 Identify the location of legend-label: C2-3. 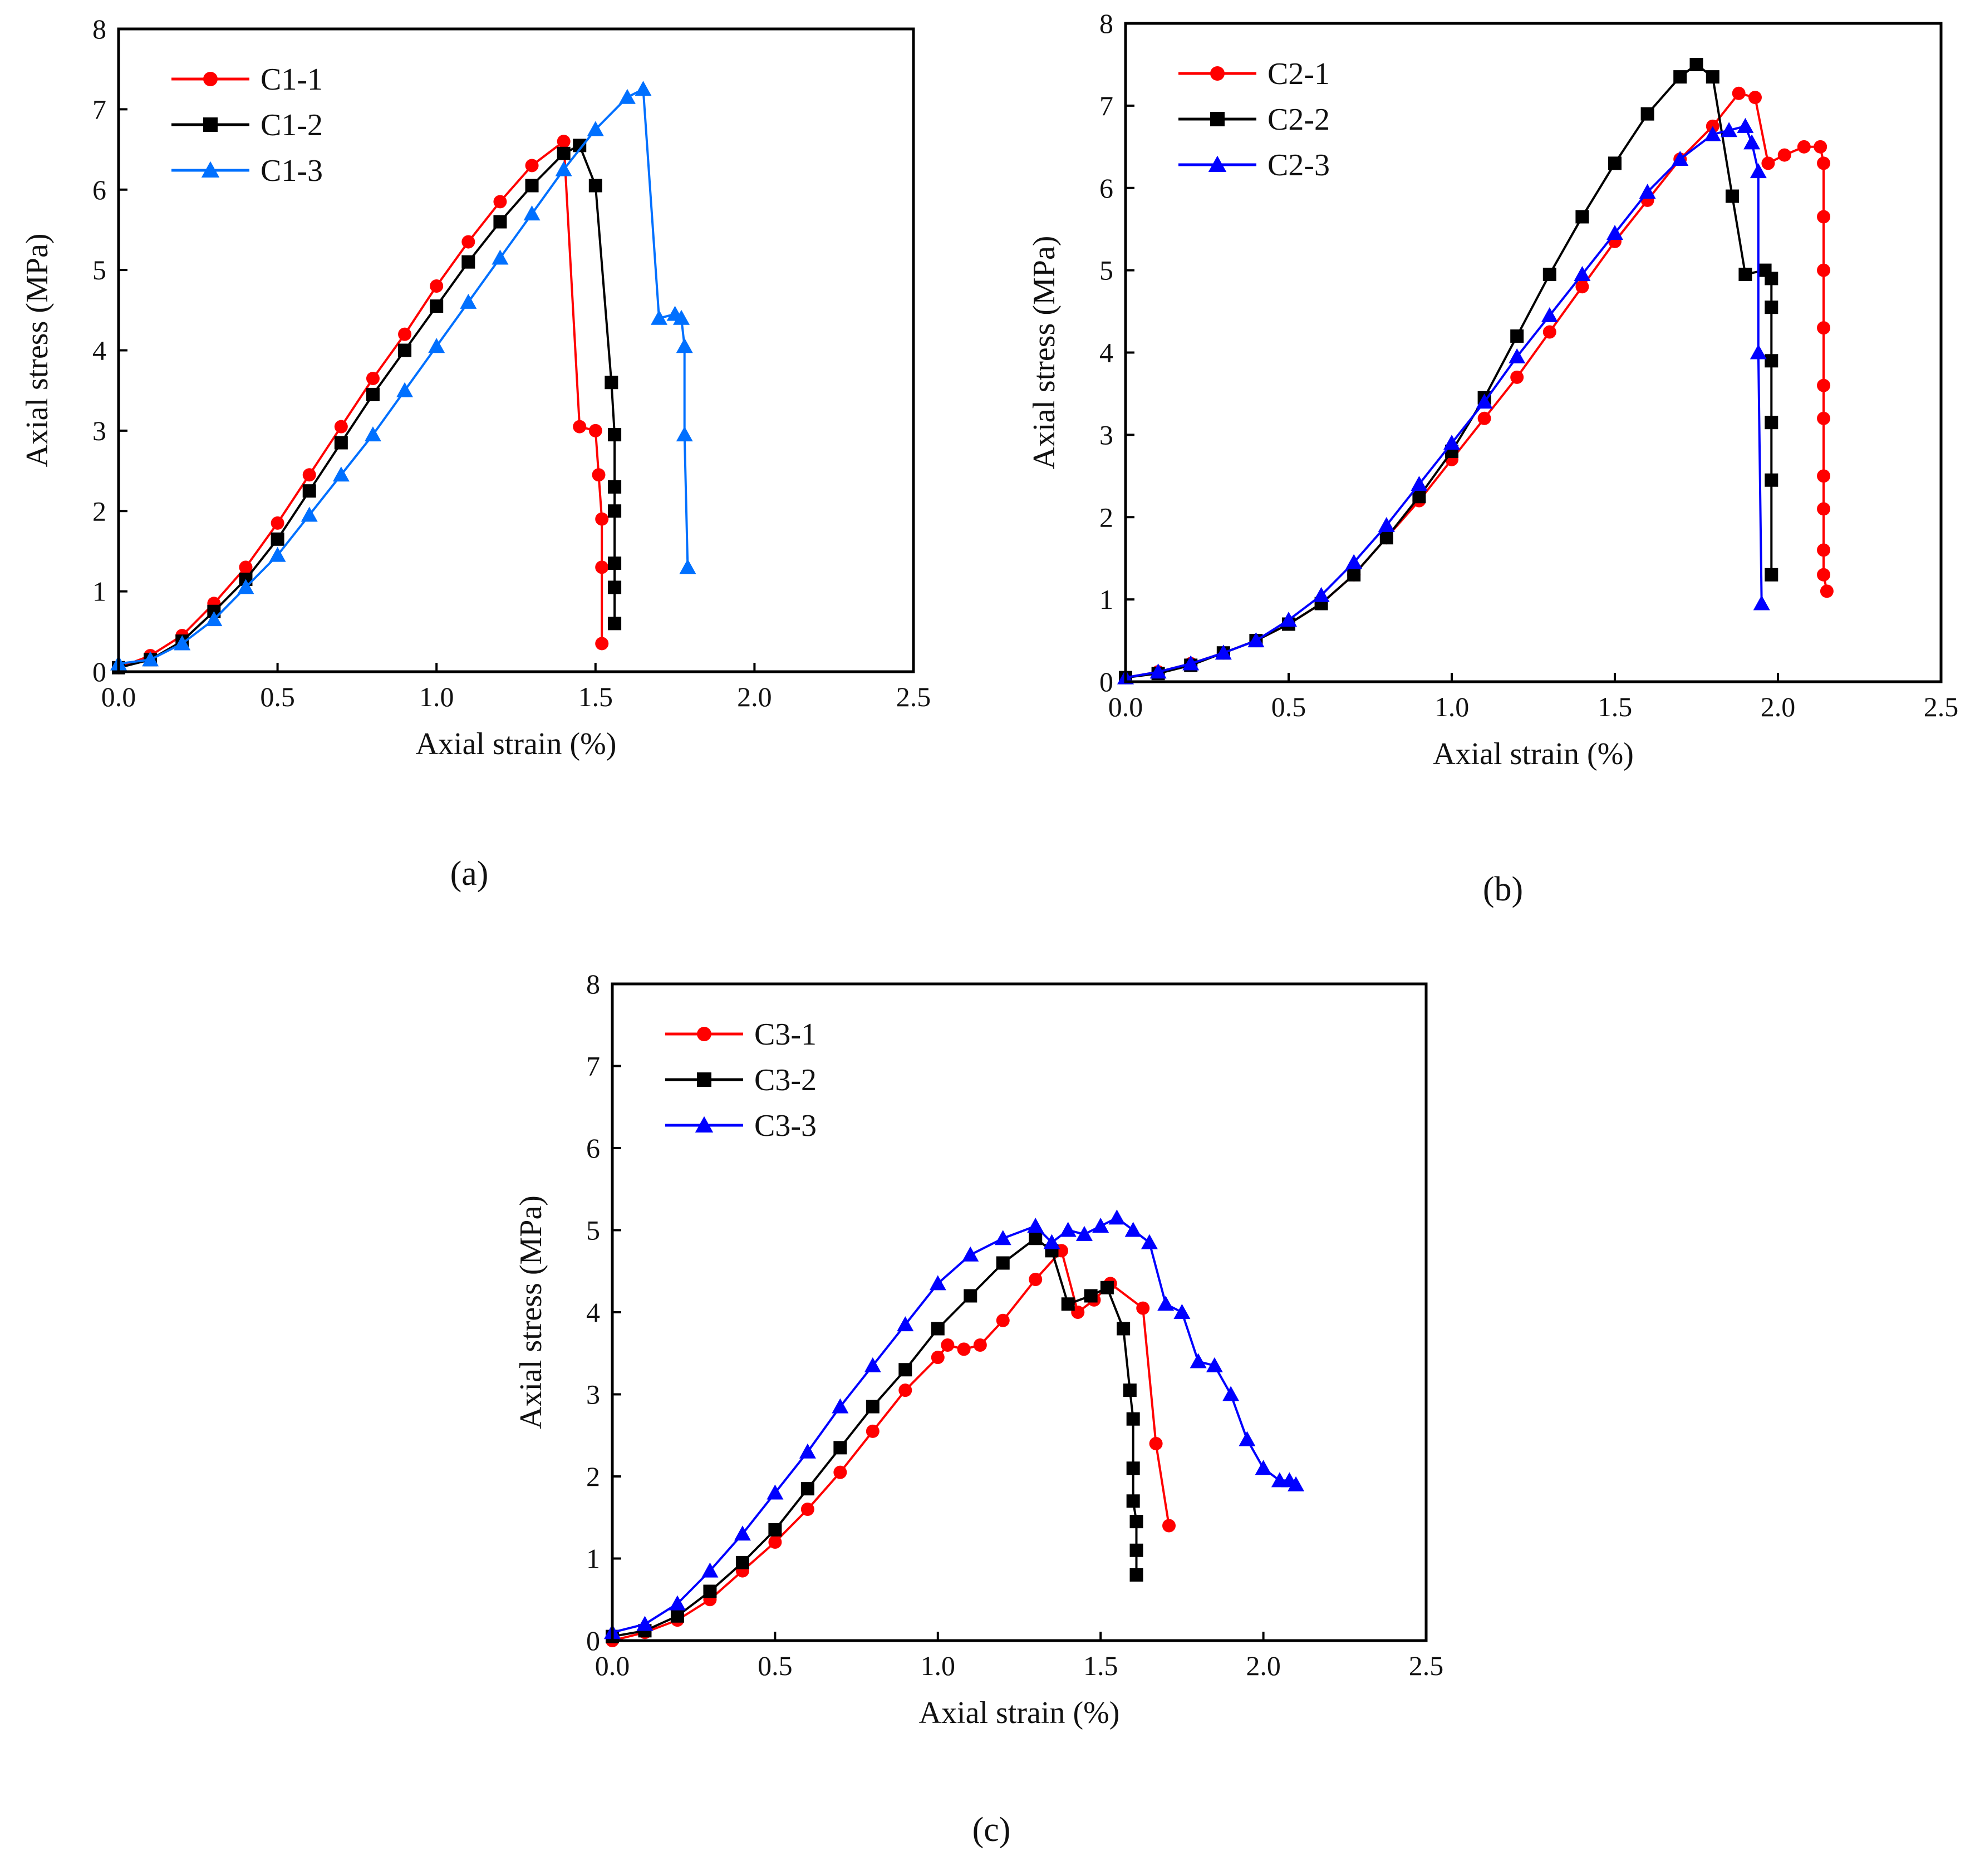
(1299, 165).